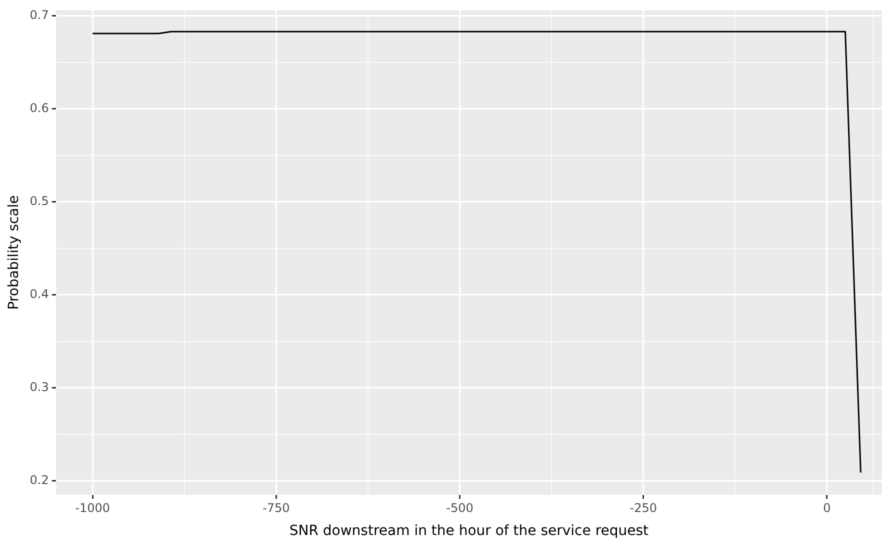 The width and height of the screenshot is (888, 546). What do you see at coordinates (276, 508) in the screenshot?
I see `x-tick-label: -750` at bounding box center [276, 508].